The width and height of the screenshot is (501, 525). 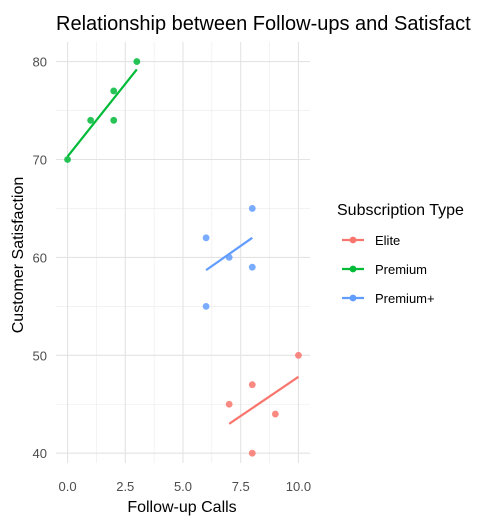 I want to click on x-tick-label: 2.5, so click(x=125, y=486).